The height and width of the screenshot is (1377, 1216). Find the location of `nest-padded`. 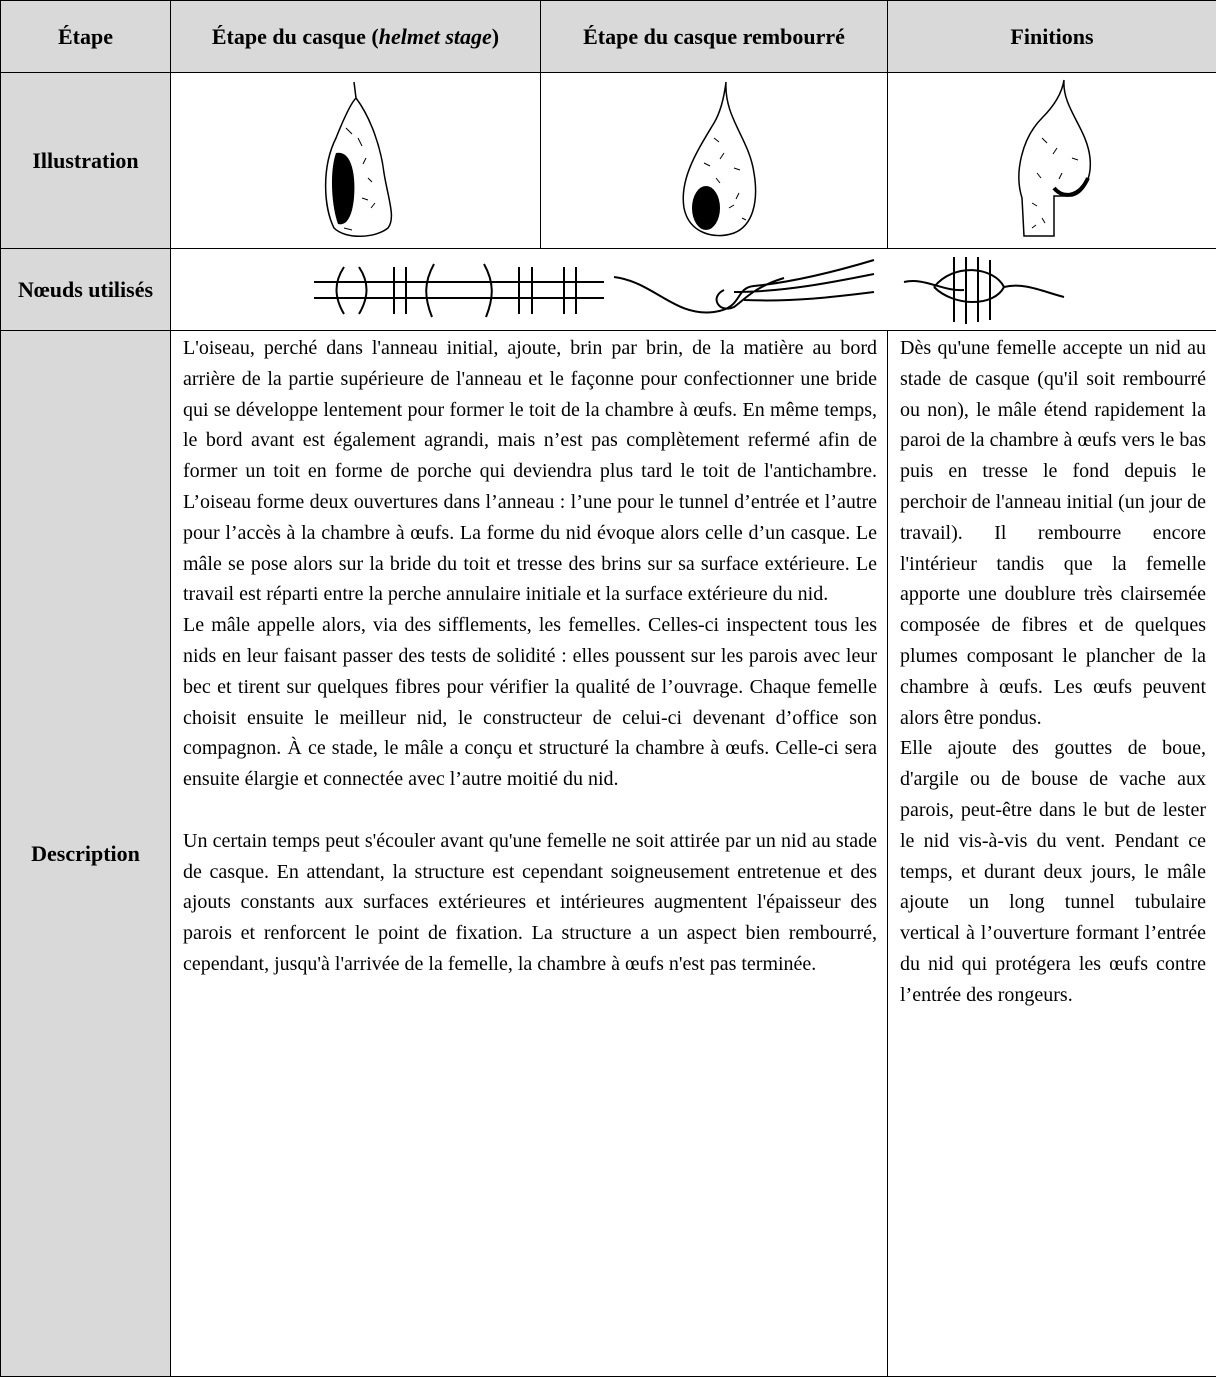

nest-padded is located at coordinates (714, 160).